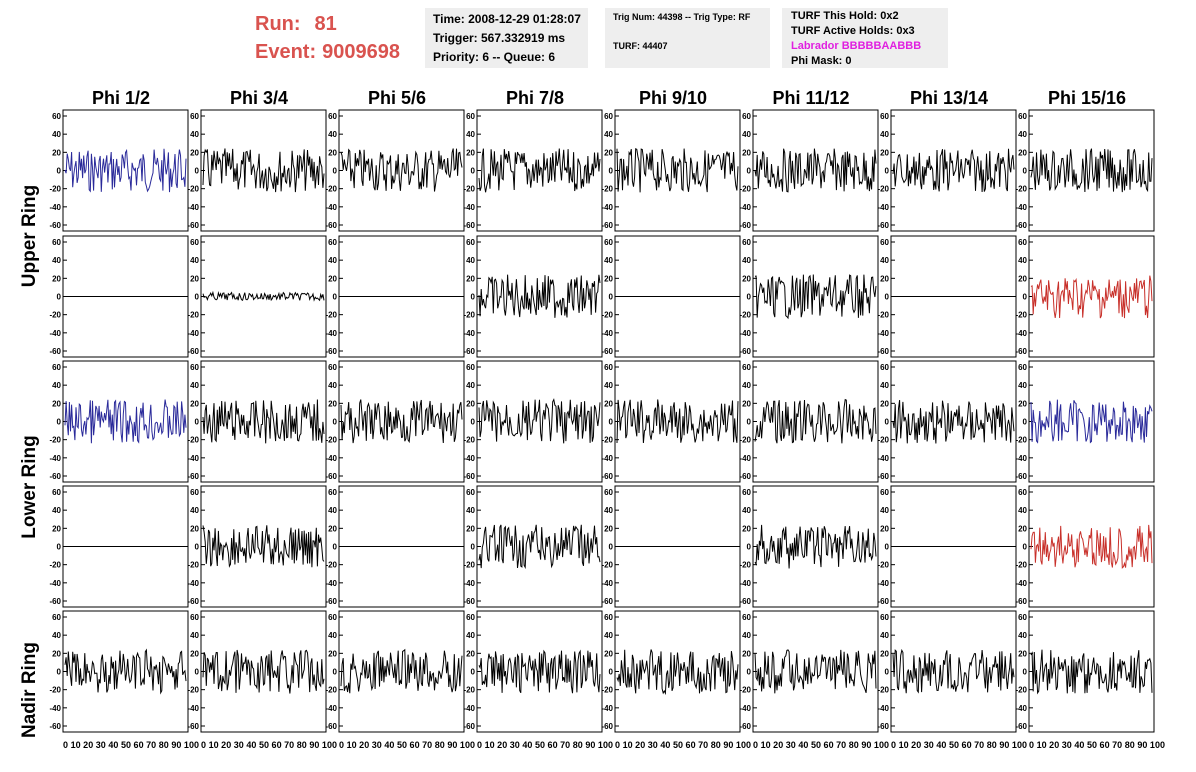  Describe the element at coordinates (397, 98) in the screenshot. I see `column-header-3: Phi 5/6` at that location.